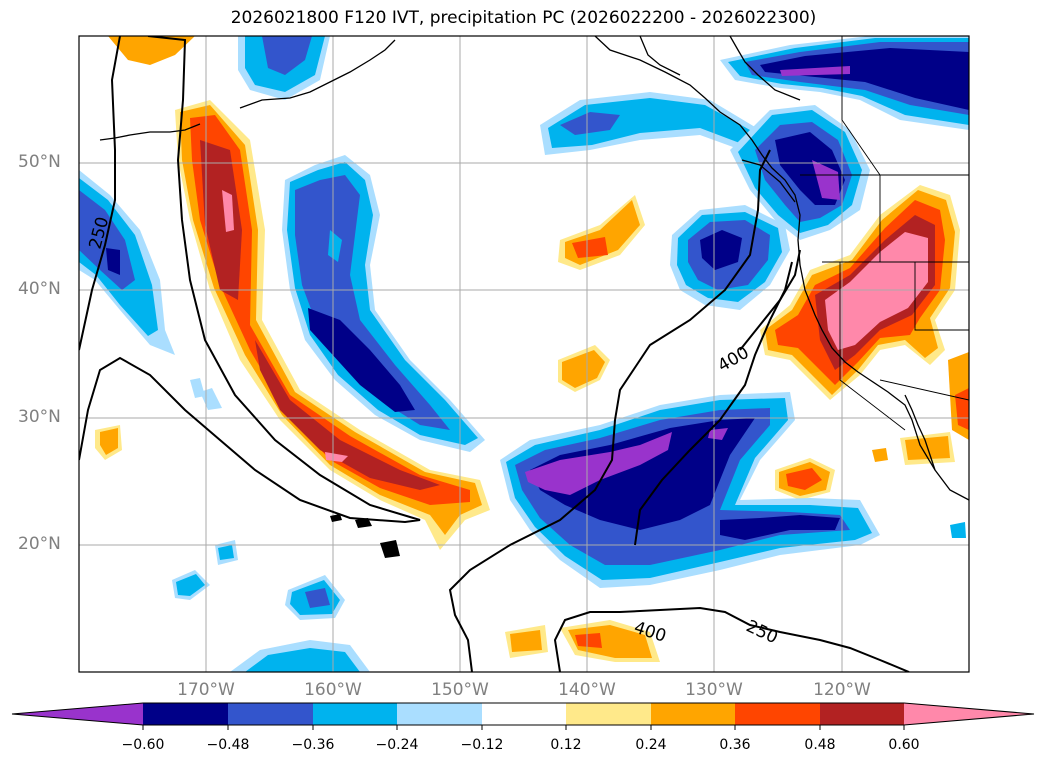 The image size is (1047, 765). What do you see at coordinates (587, 690) in the screenshot?
I see `lon-label: 140°W` at bounding box center [587, 690].